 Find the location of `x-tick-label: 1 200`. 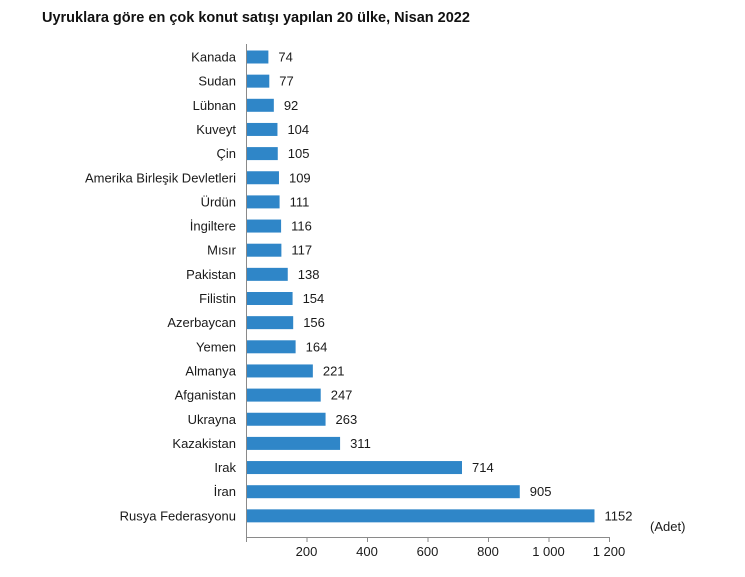

x-tick-label: 1 200 is located at coordinates (609, 551).